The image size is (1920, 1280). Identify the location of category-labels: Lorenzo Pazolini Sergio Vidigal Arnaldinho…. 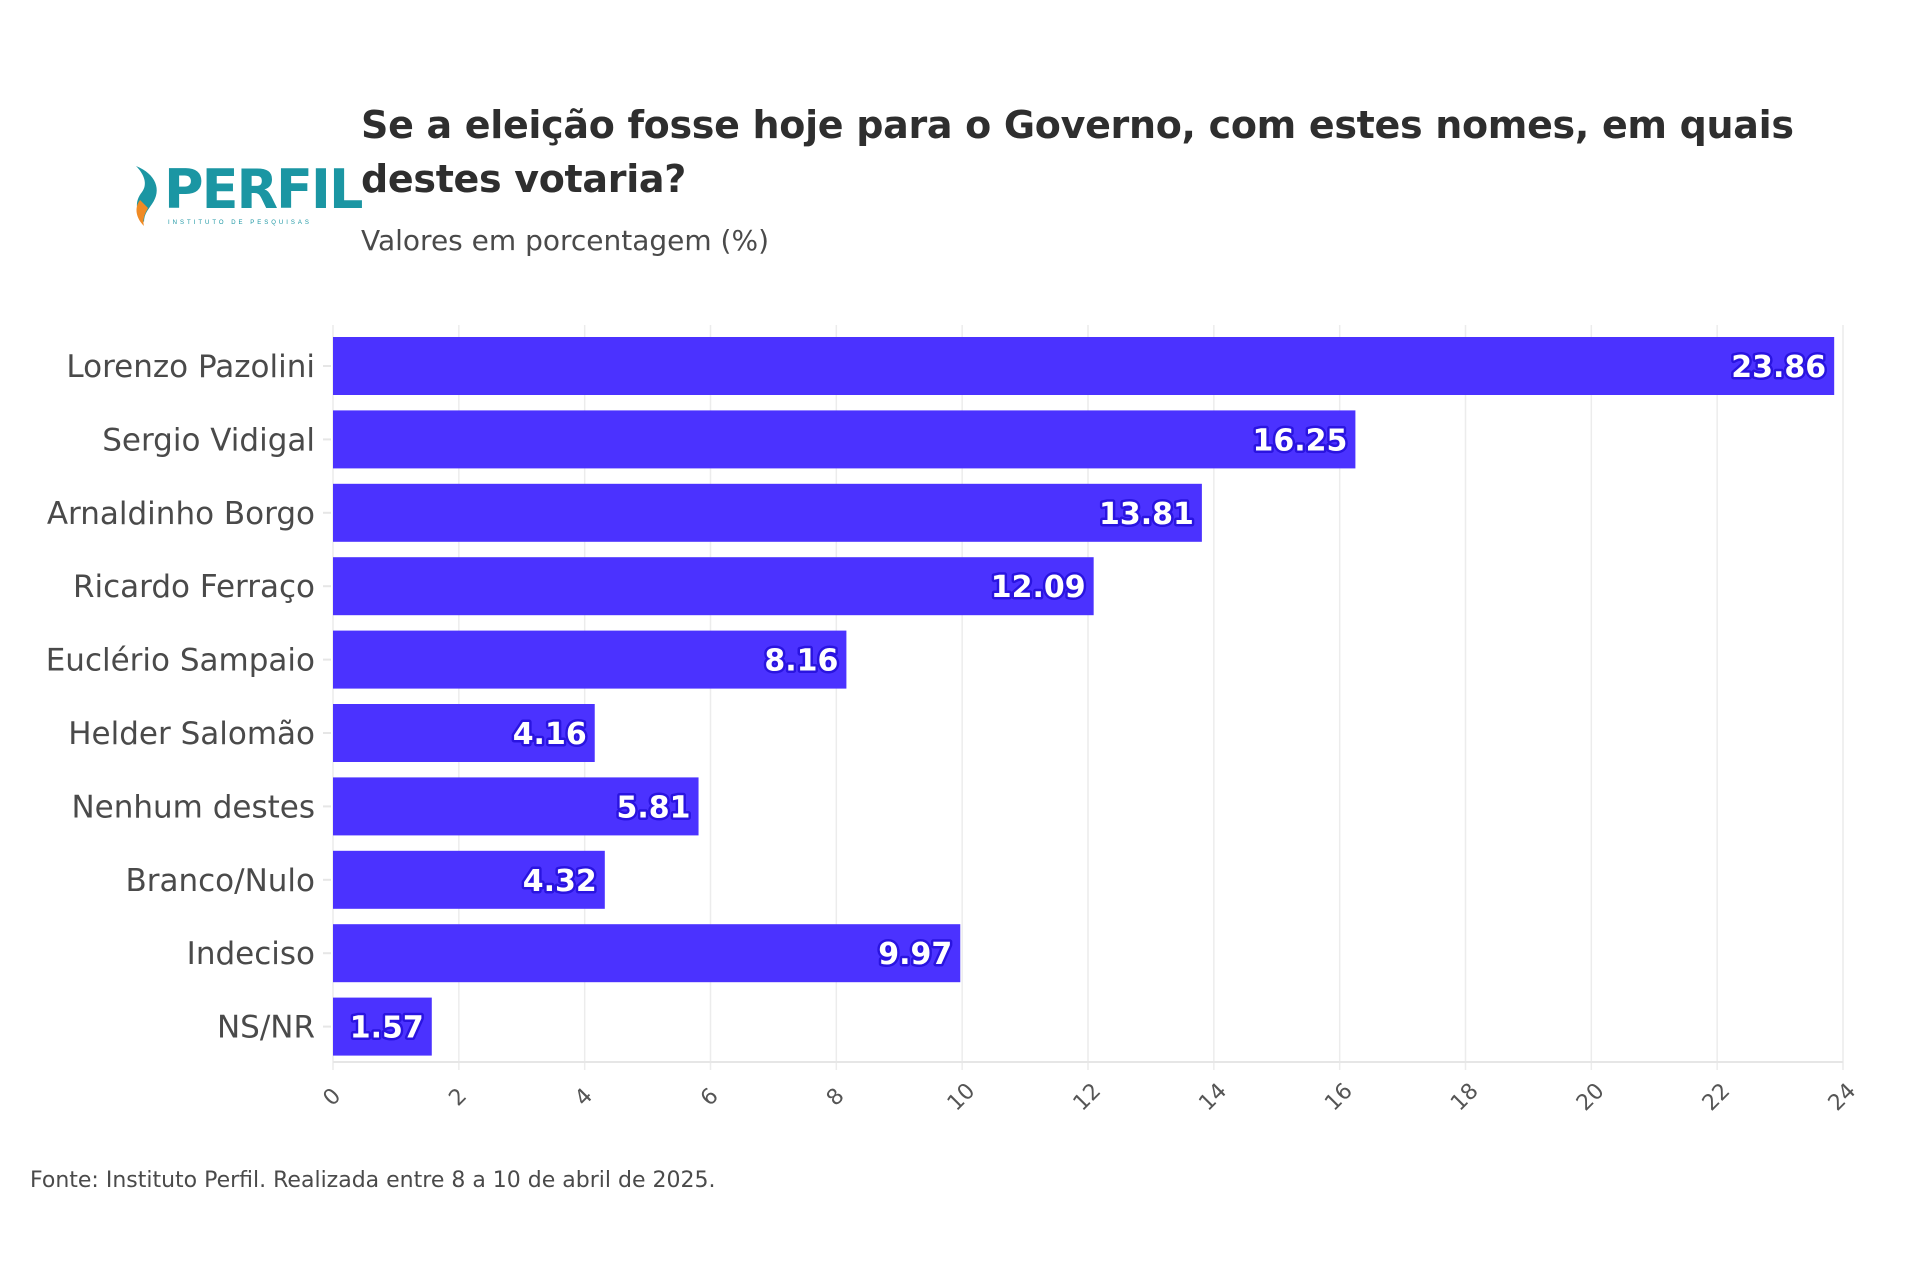
(188, 697).